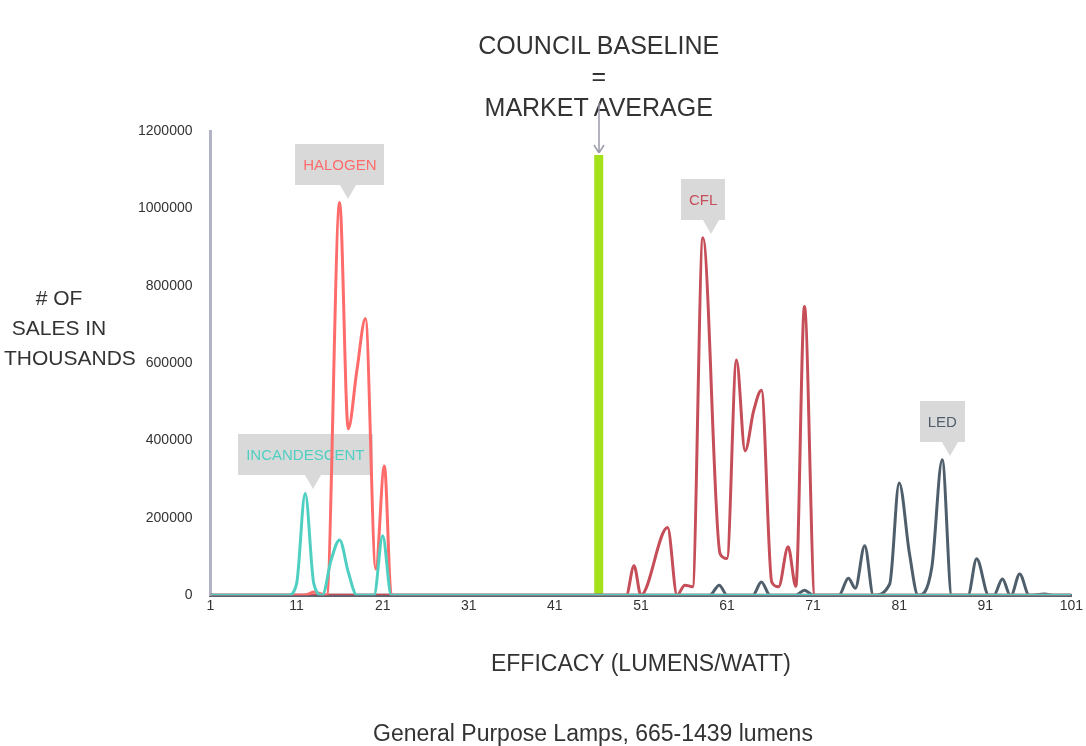 This screenshot has width=1086, height=746. I want to click on y-tick-label: 200000, so click(169, 516).